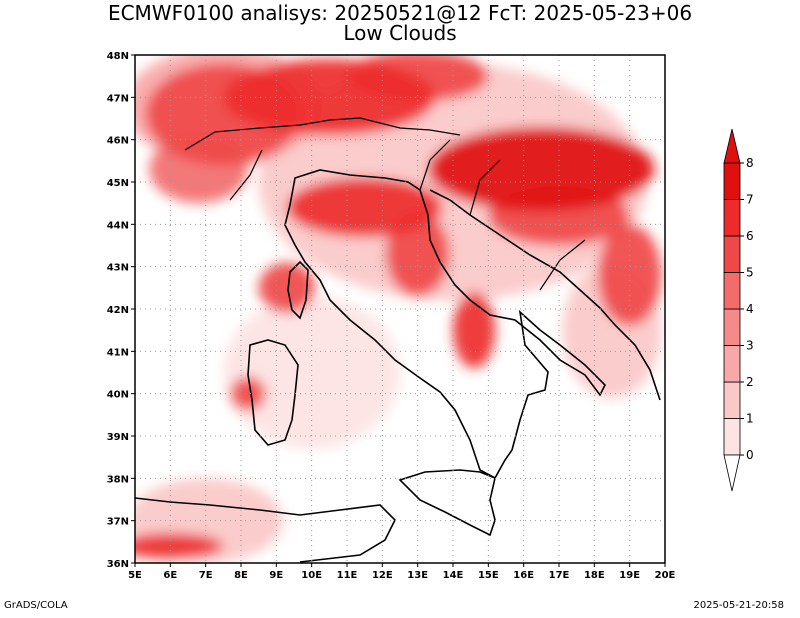  I want to click on y-tick-label: 41N, so click(118, 352).